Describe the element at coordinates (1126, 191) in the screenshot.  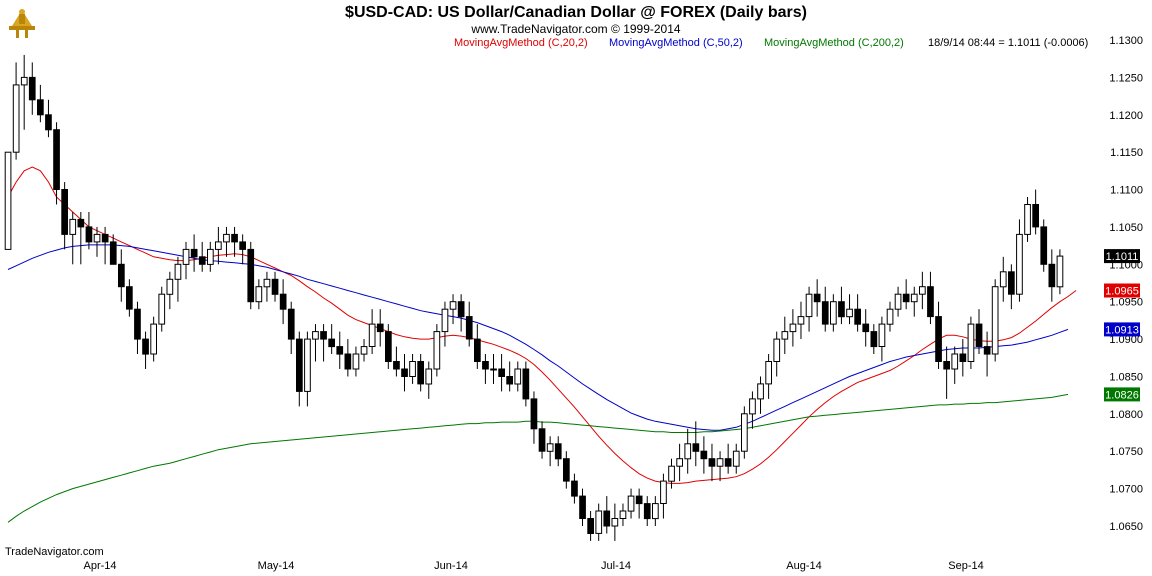
I see `y-tick-label: 1.1100` at that location.